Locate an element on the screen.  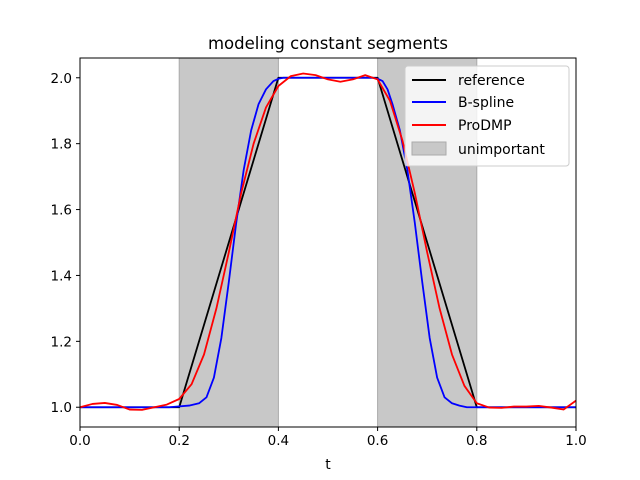
legend-label-prodmp: ProDMP is located at coordinates (485, 126).